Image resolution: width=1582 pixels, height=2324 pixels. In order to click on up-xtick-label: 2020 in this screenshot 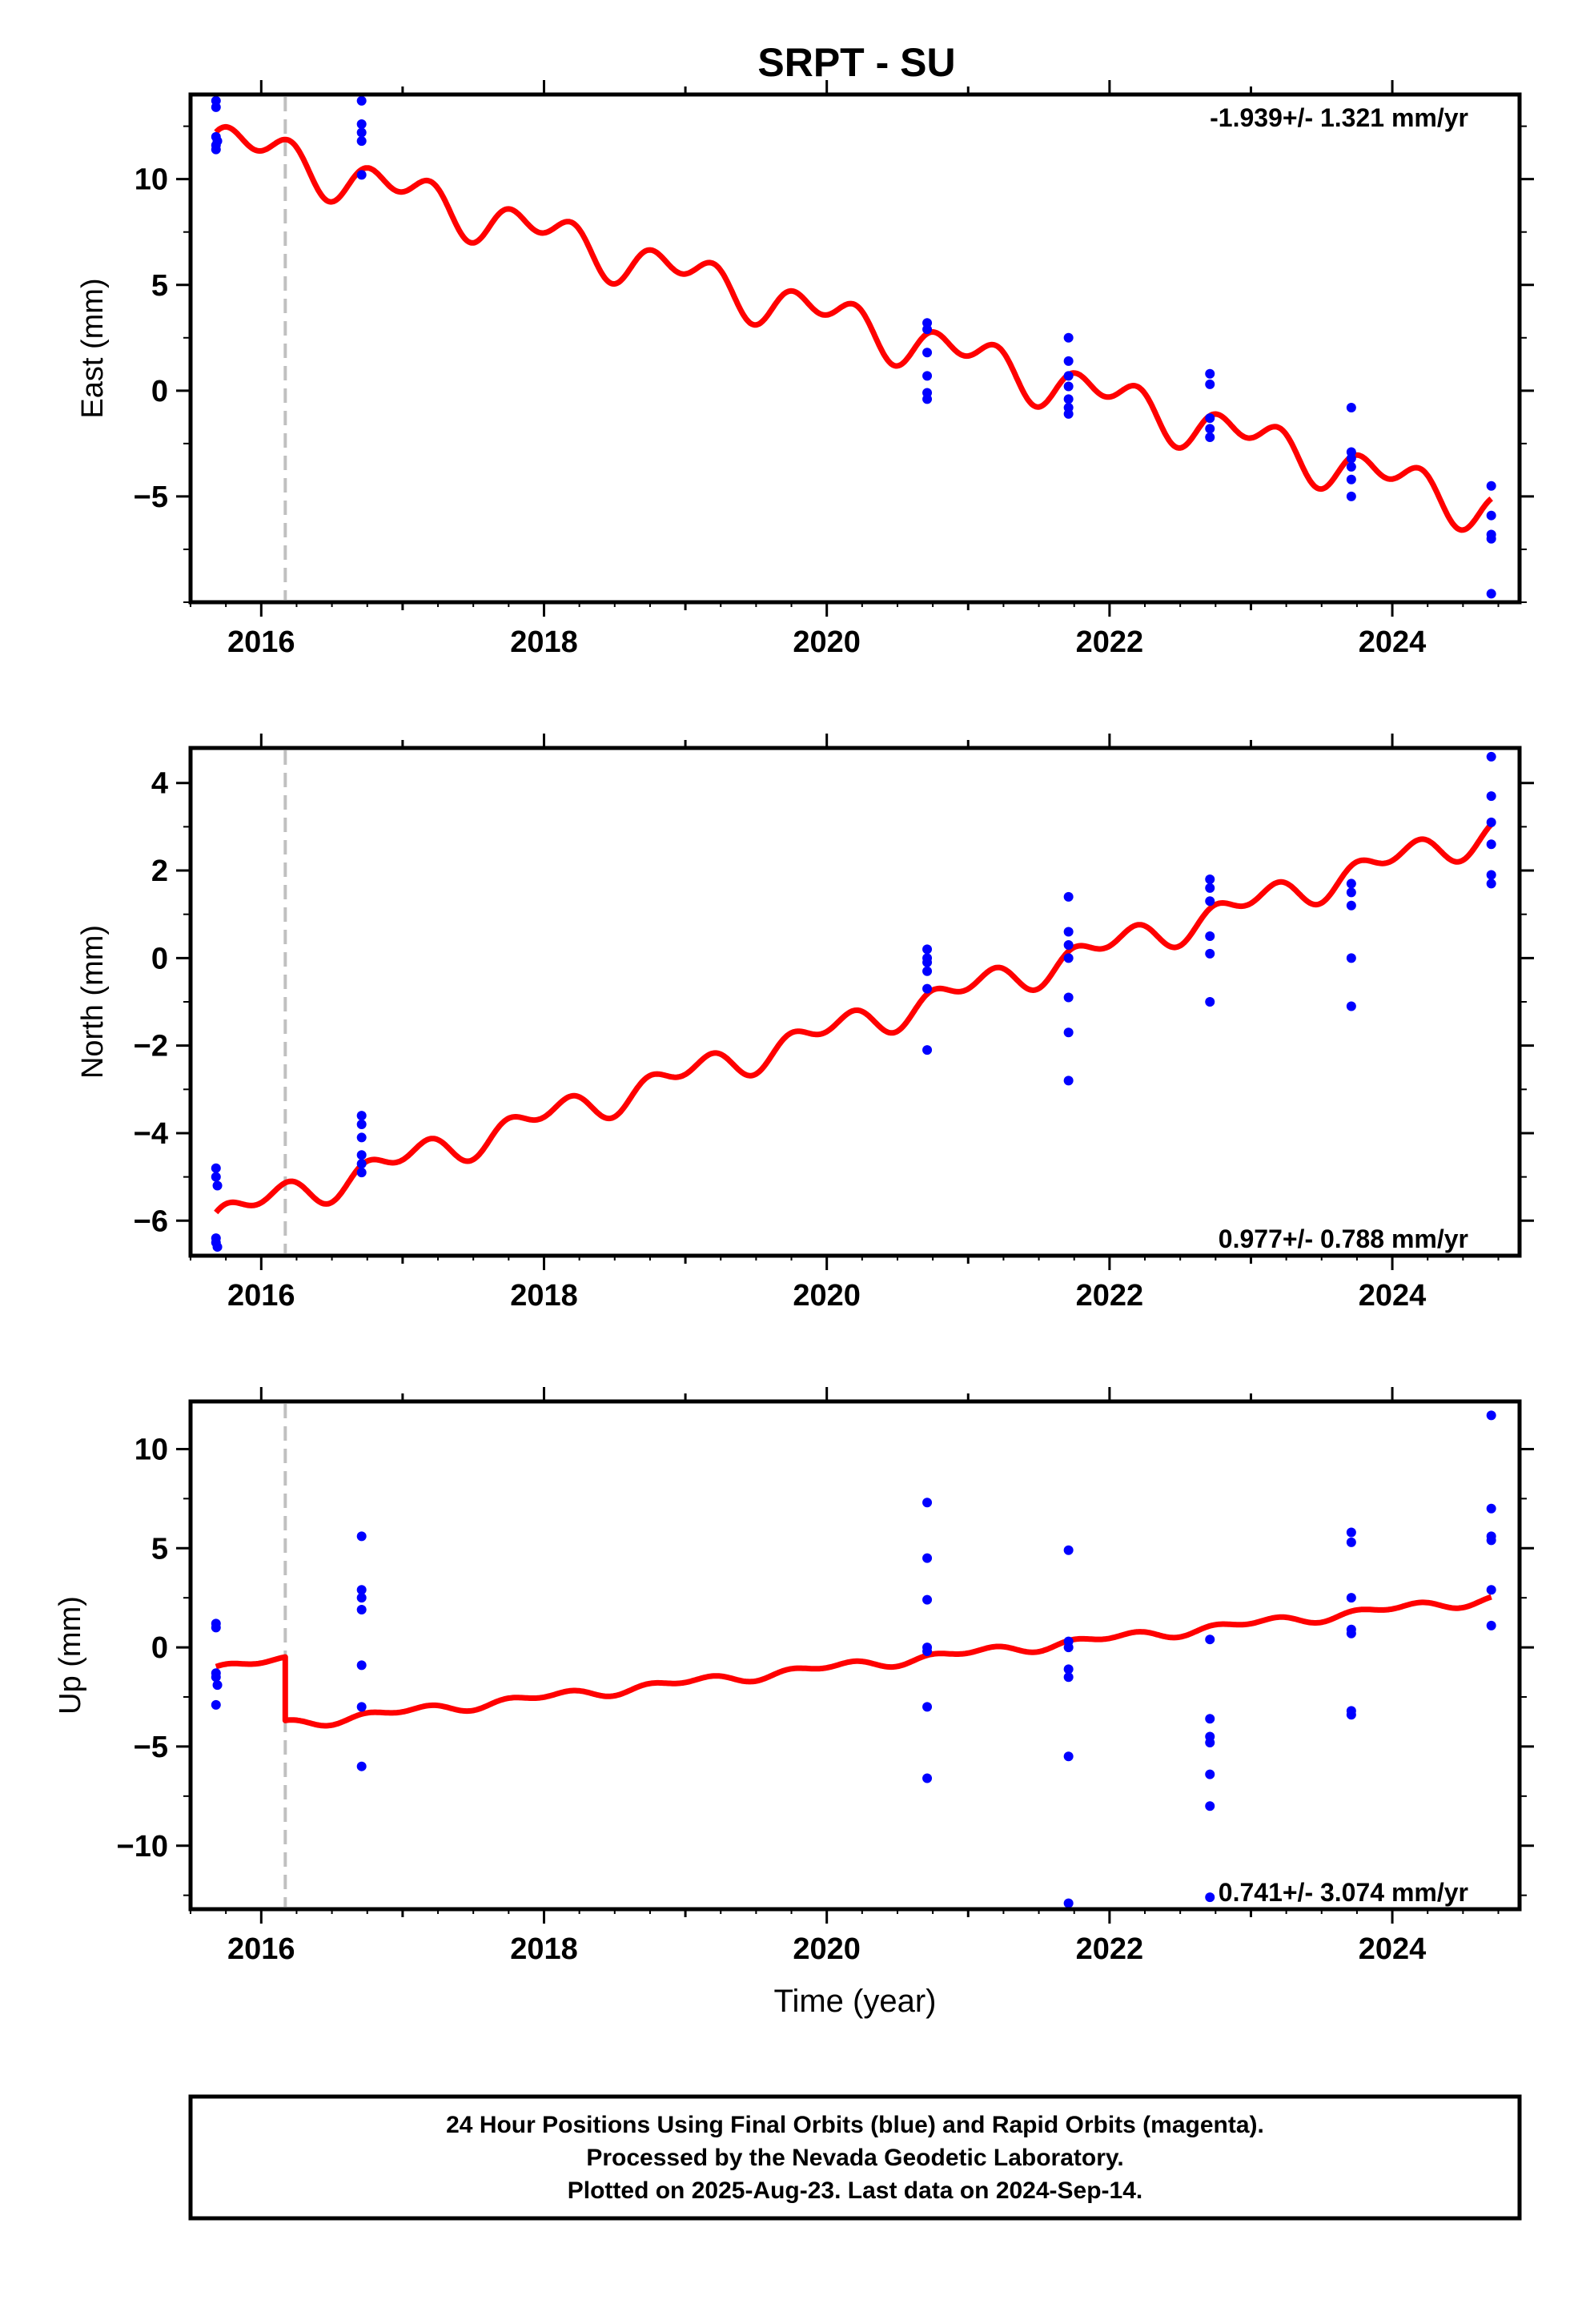, I will do `click(827, 1949)`.